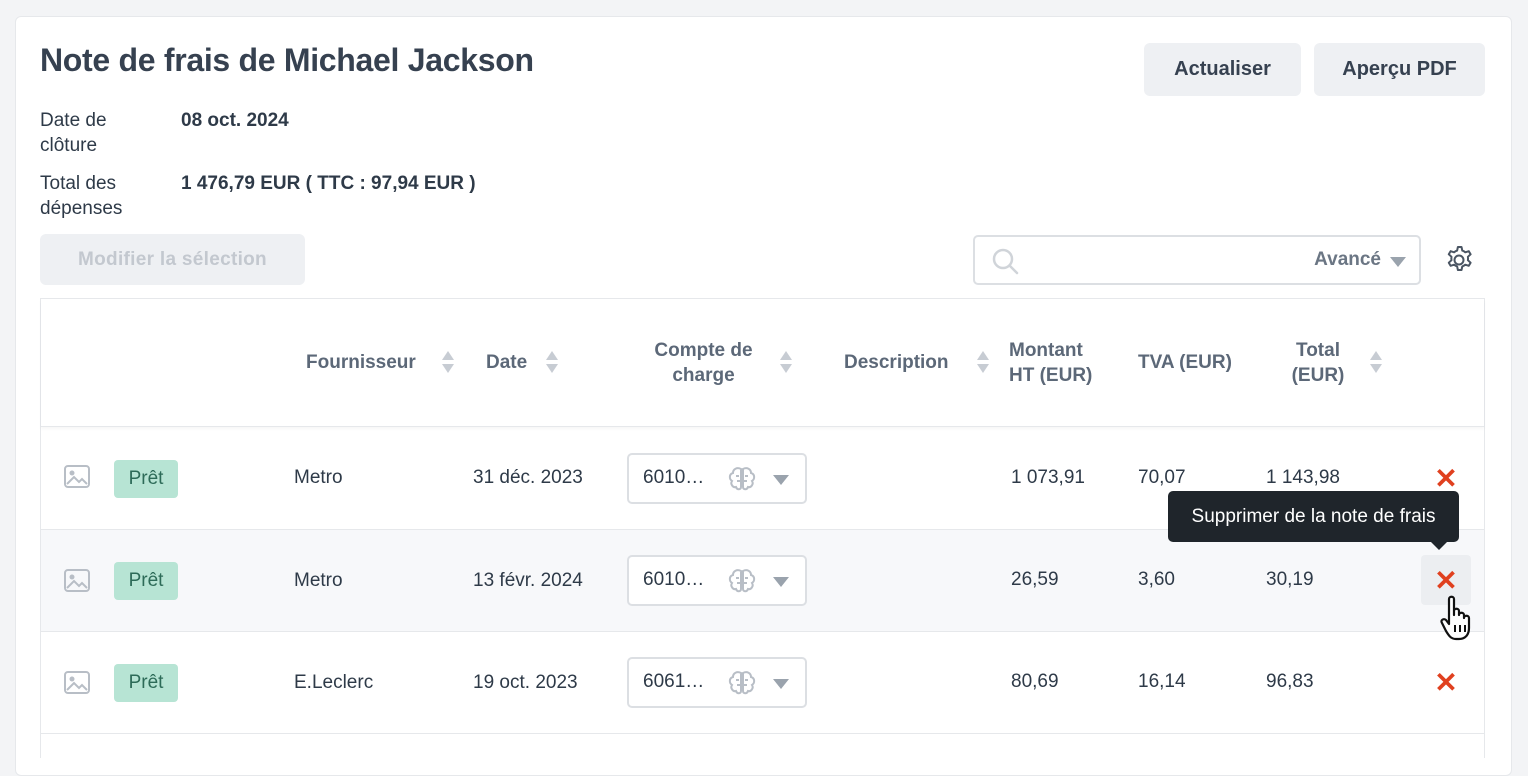 The width and height of the screenshot is (1528, 776). What do you see at coordinates (1290, 681) in the screenshot?
I see `total-cell: 96,83` at bounding box center [1290, 681].